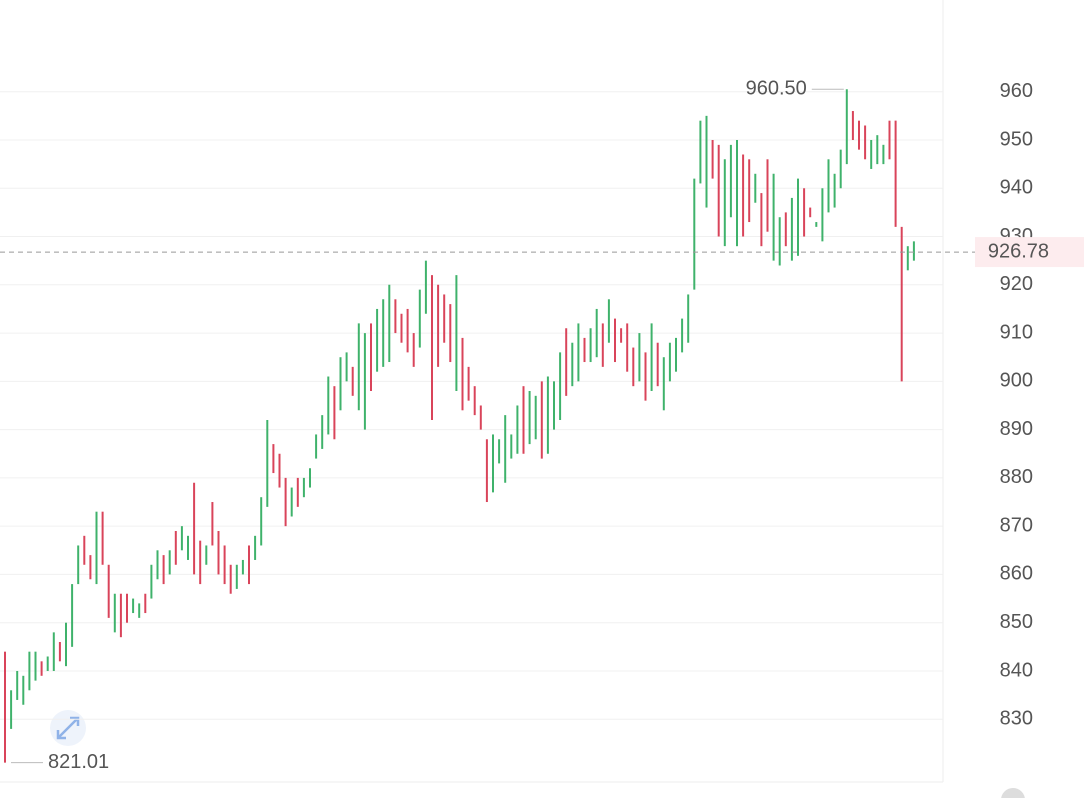  I want to click on y-tick-label: 870, so click(1016, 525).